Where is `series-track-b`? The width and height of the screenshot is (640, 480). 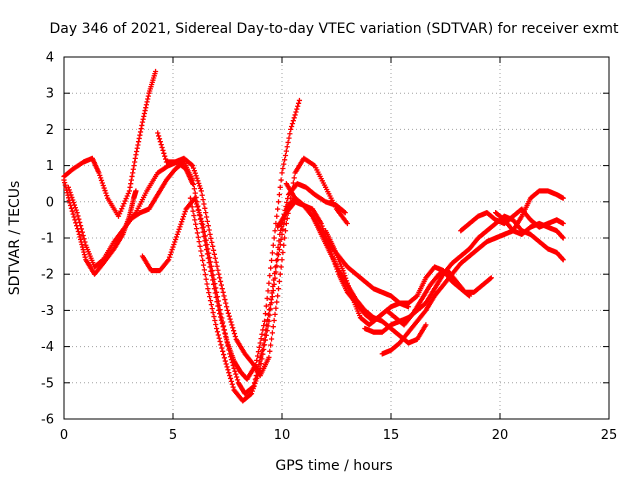 series-track-b is located at coordinates (100, 227).